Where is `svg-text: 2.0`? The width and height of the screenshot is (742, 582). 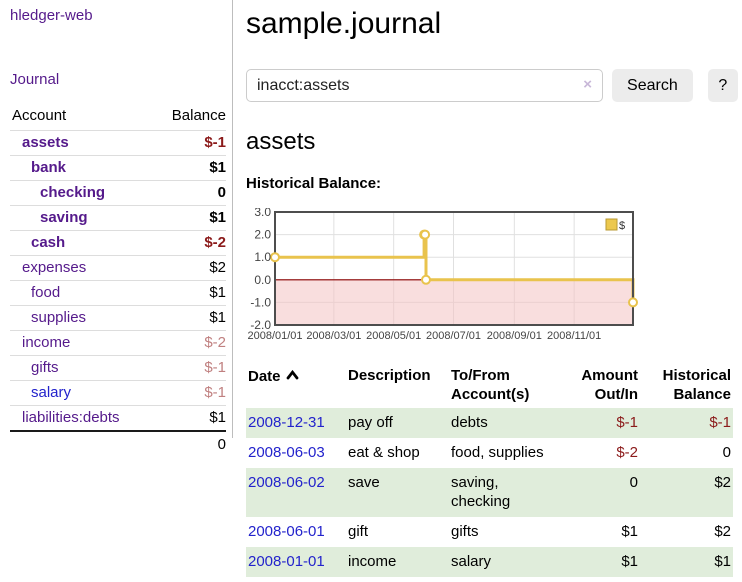
svg-text: 2.0 is located at coordinates (262, 235).